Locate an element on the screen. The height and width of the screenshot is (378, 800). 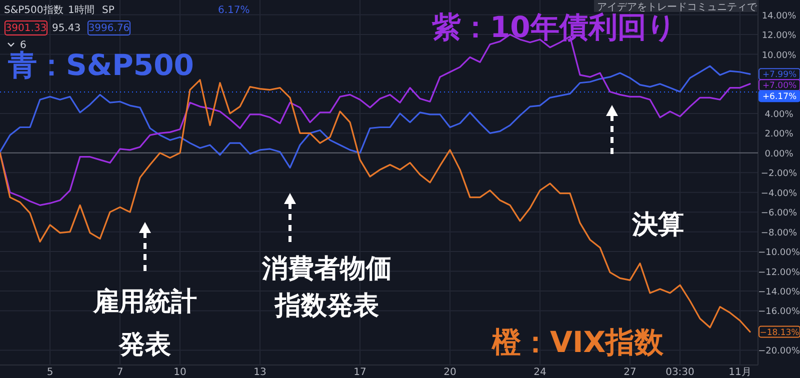
x-tick-label: 5 is located at coordinates (50, 372).